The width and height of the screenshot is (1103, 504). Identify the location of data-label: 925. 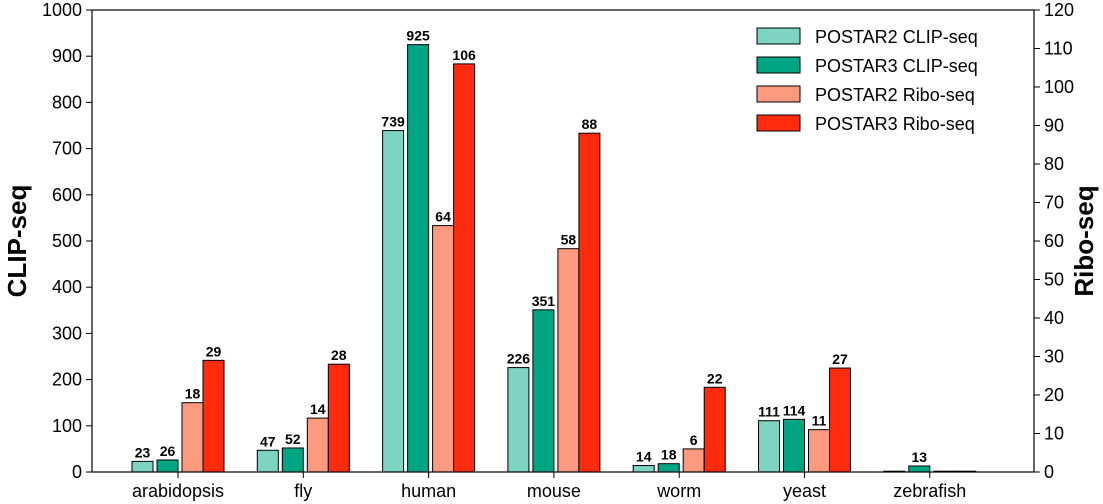
(418, 36).